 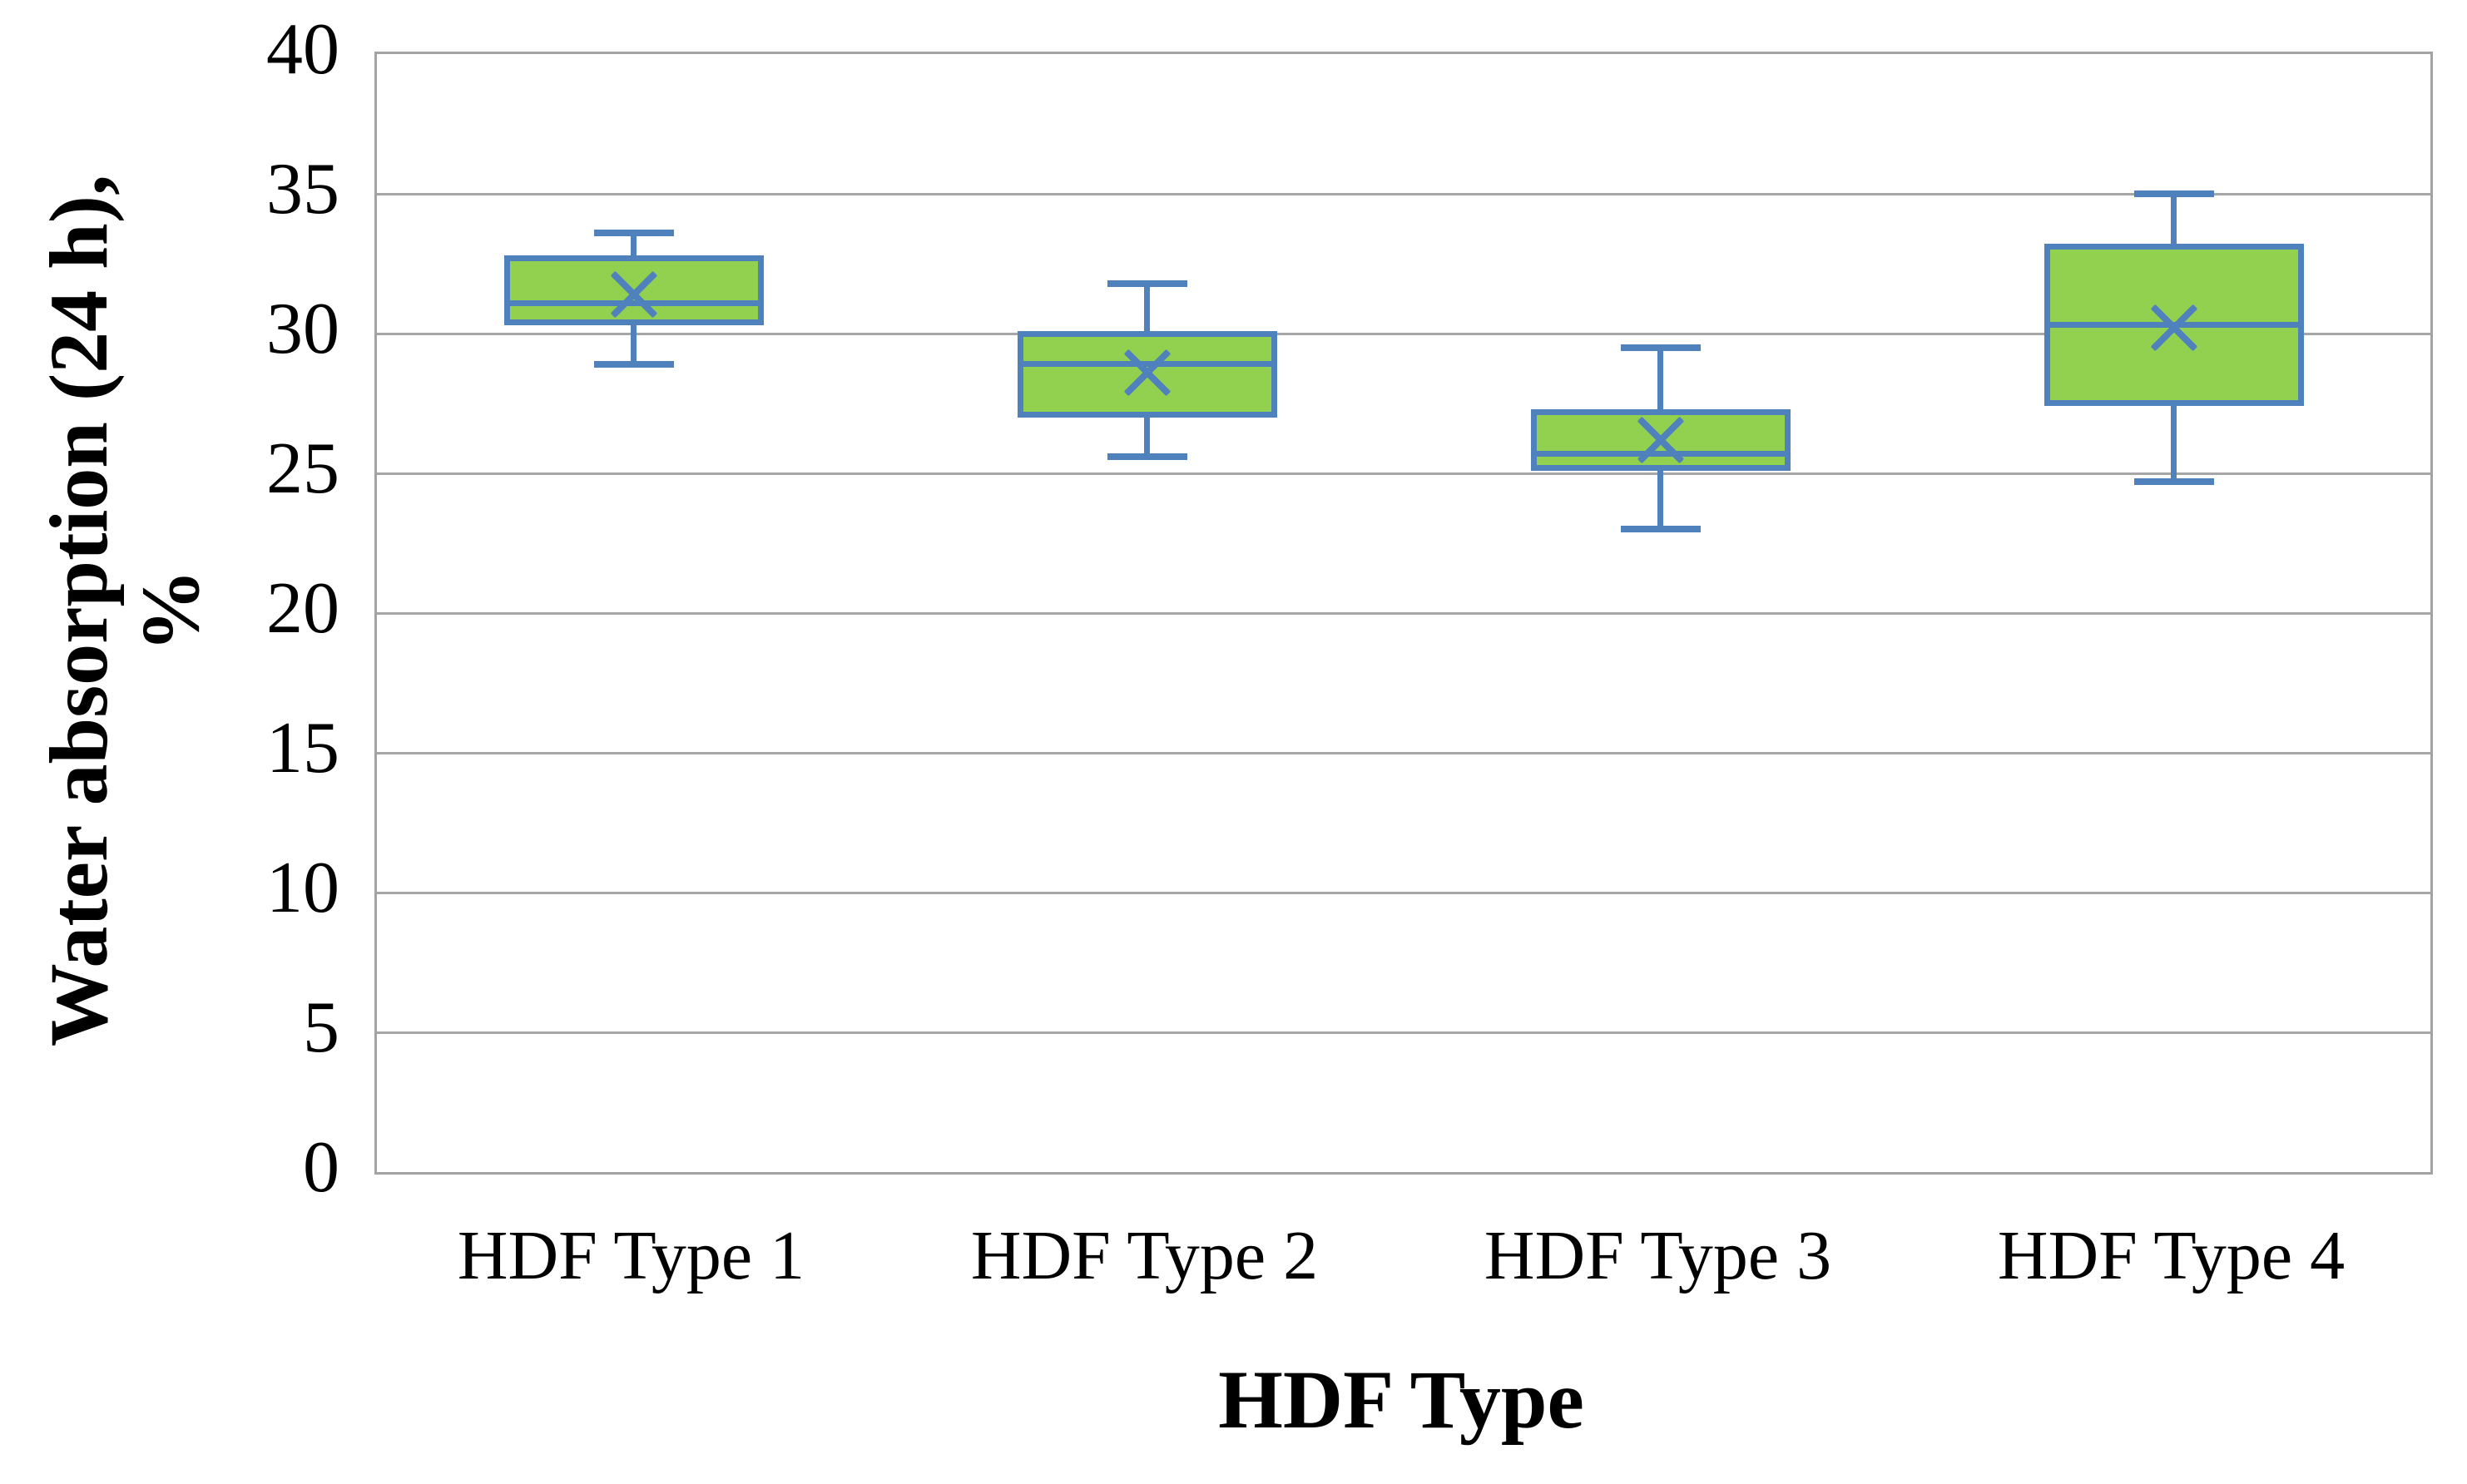 I want to click on x-category-label: HDF Type 1, so click(x=631, y=1255).